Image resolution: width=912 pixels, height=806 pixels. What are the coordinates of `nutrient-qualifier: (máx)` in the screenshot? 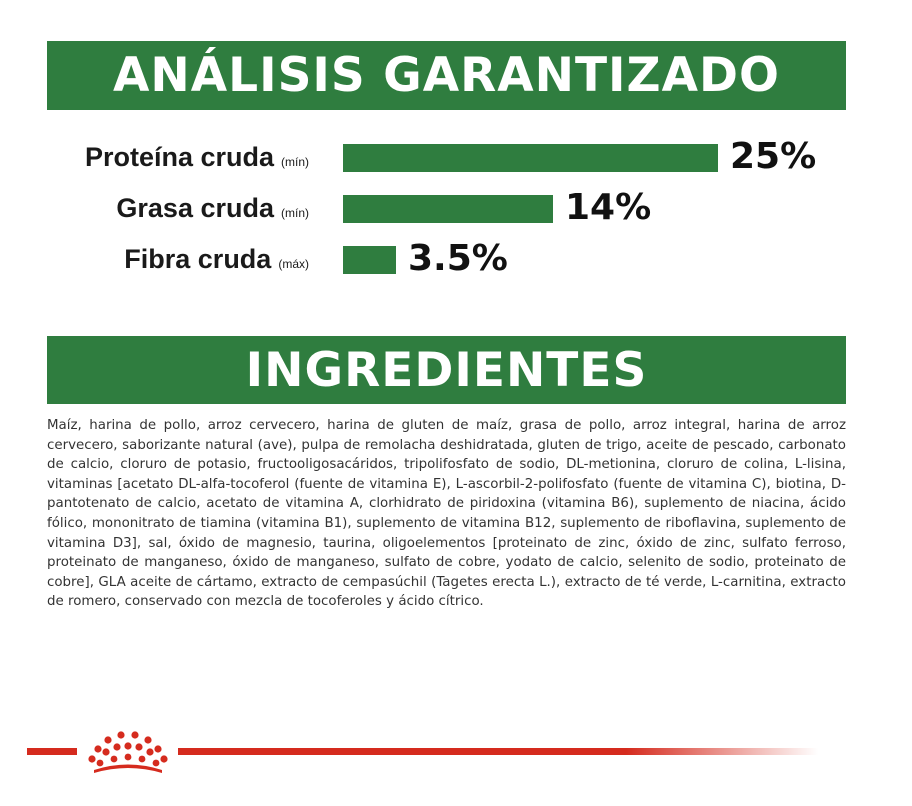 It's located at (293, 264).